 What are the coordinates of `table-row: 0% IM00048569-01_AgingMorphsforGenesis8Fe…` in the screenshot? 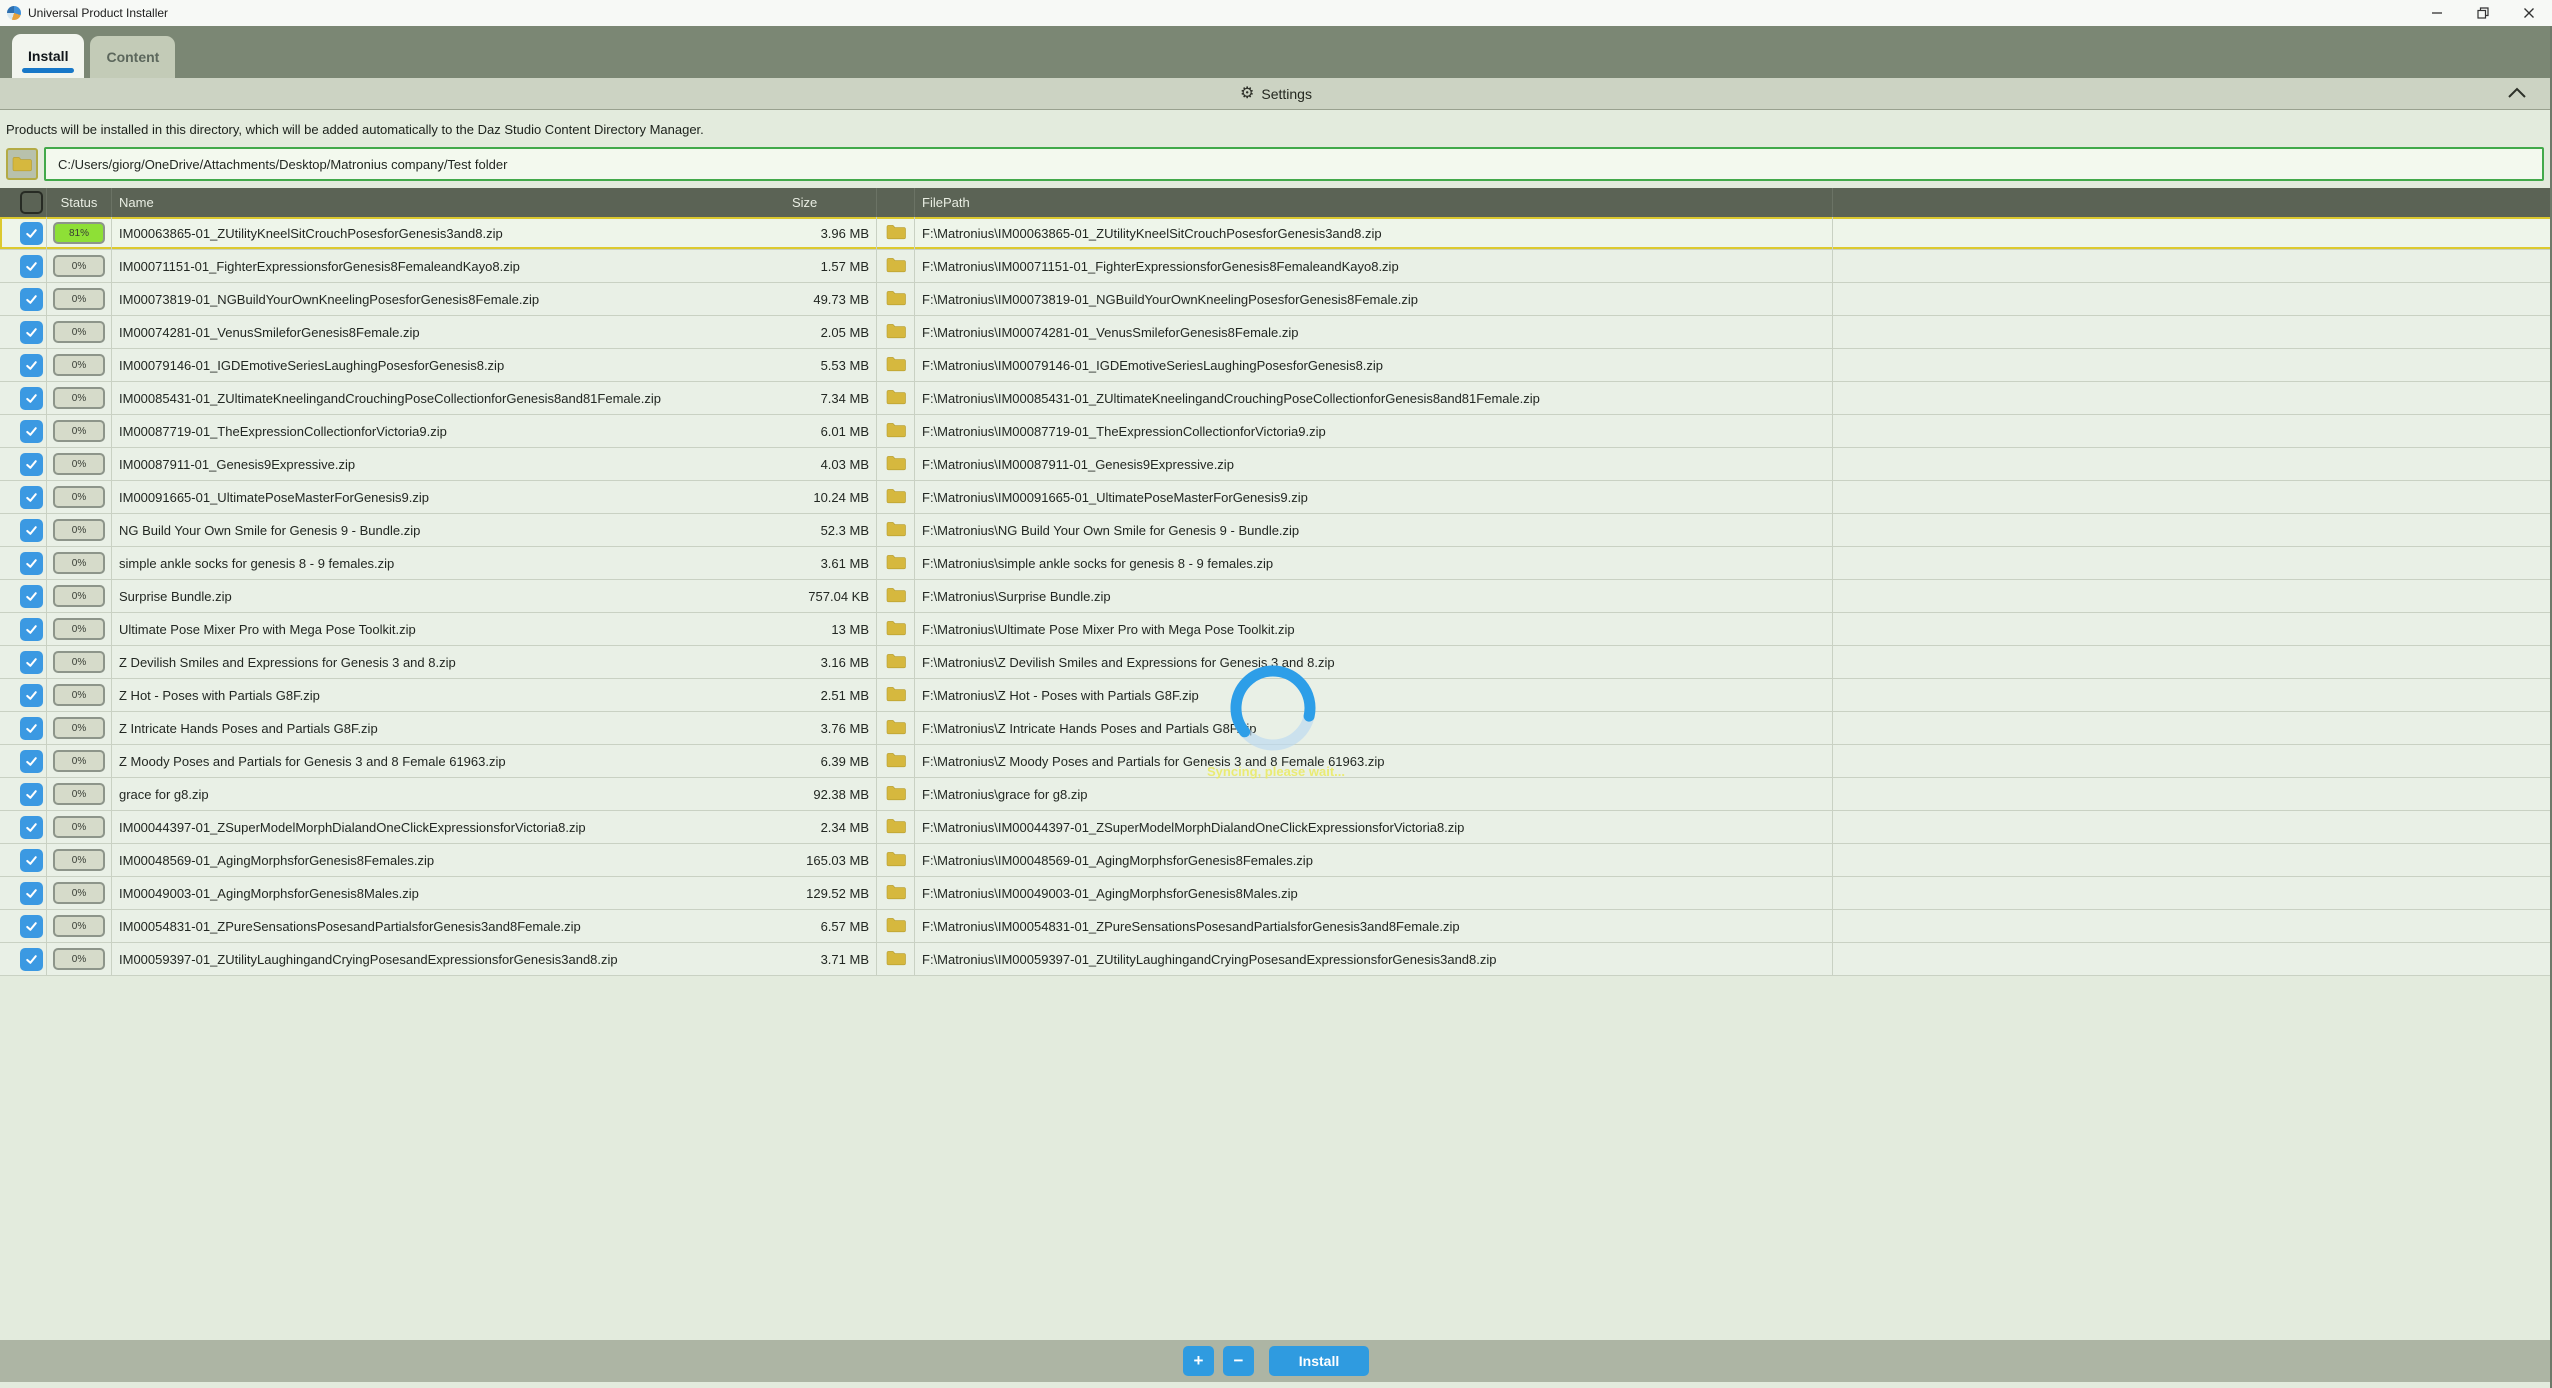 It's located at (1276, 860).